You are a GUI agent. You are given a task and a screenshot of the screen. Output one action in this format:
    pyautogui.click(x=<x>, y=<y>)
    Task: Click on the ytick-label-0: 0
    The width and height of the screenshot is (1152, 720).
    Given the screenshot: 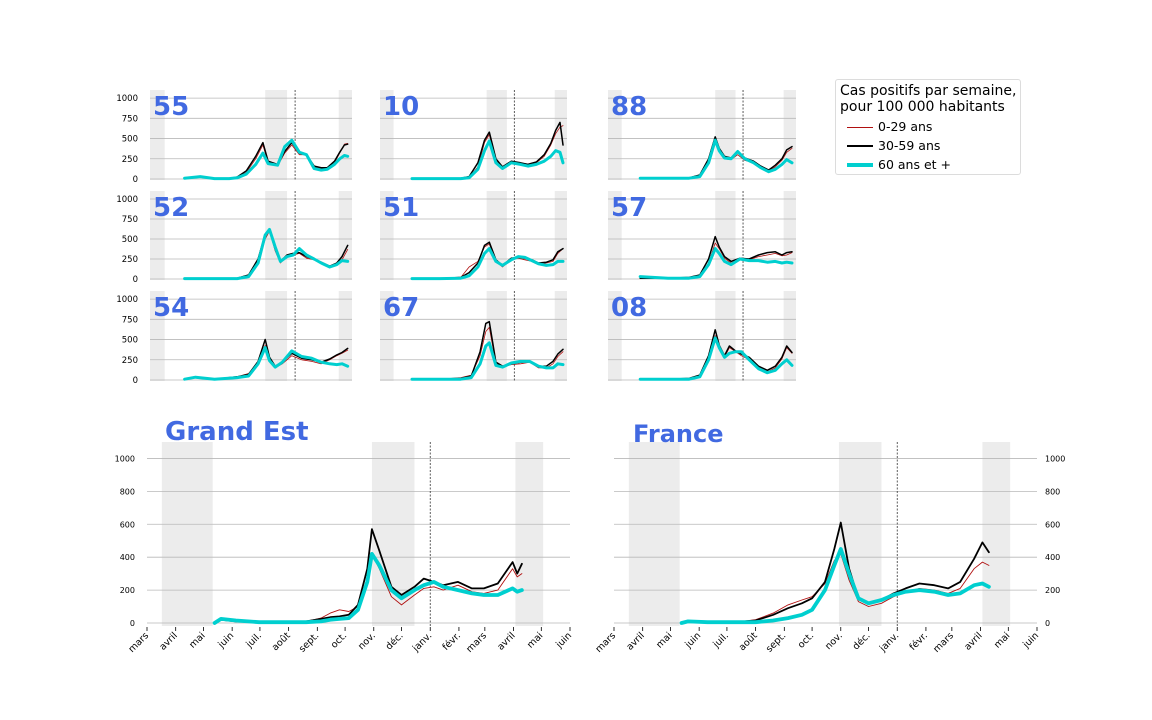 What is the action you would take?
    pyautogui.click(x=132, y=623)
    